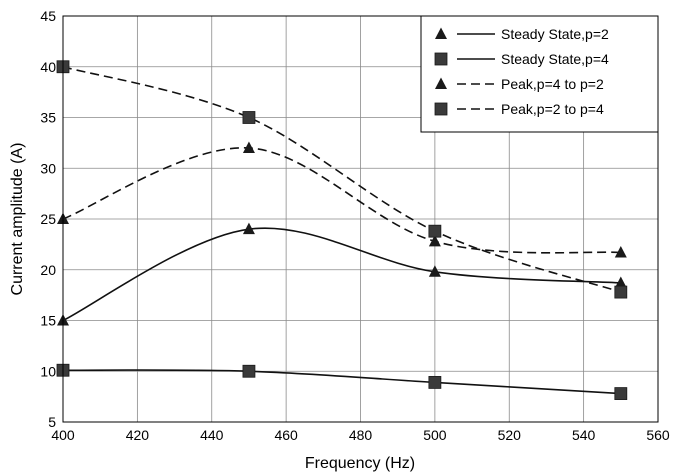 The image size is (673, 475). What do you see at coordinates (48, 67) in the screenshot?
I see `y-tick-label: 40` at bounding box center [48, 67].